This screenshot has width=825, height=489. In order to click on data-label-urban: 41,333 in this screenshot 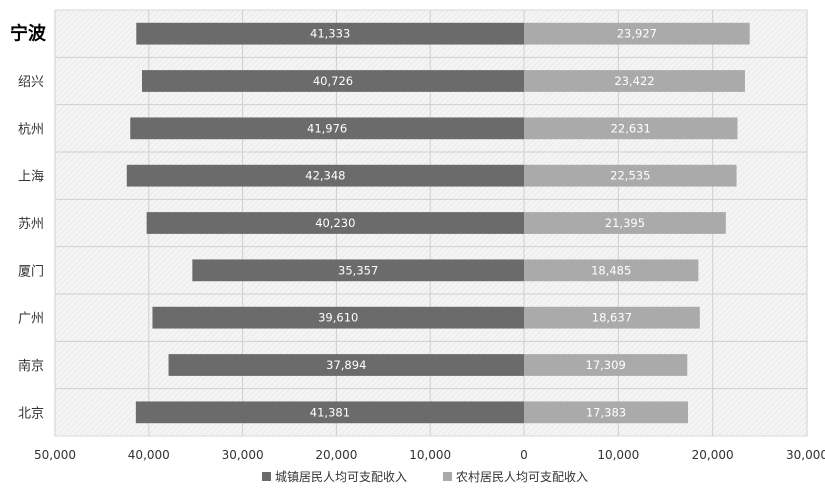, I will do `click(330, 34)`.